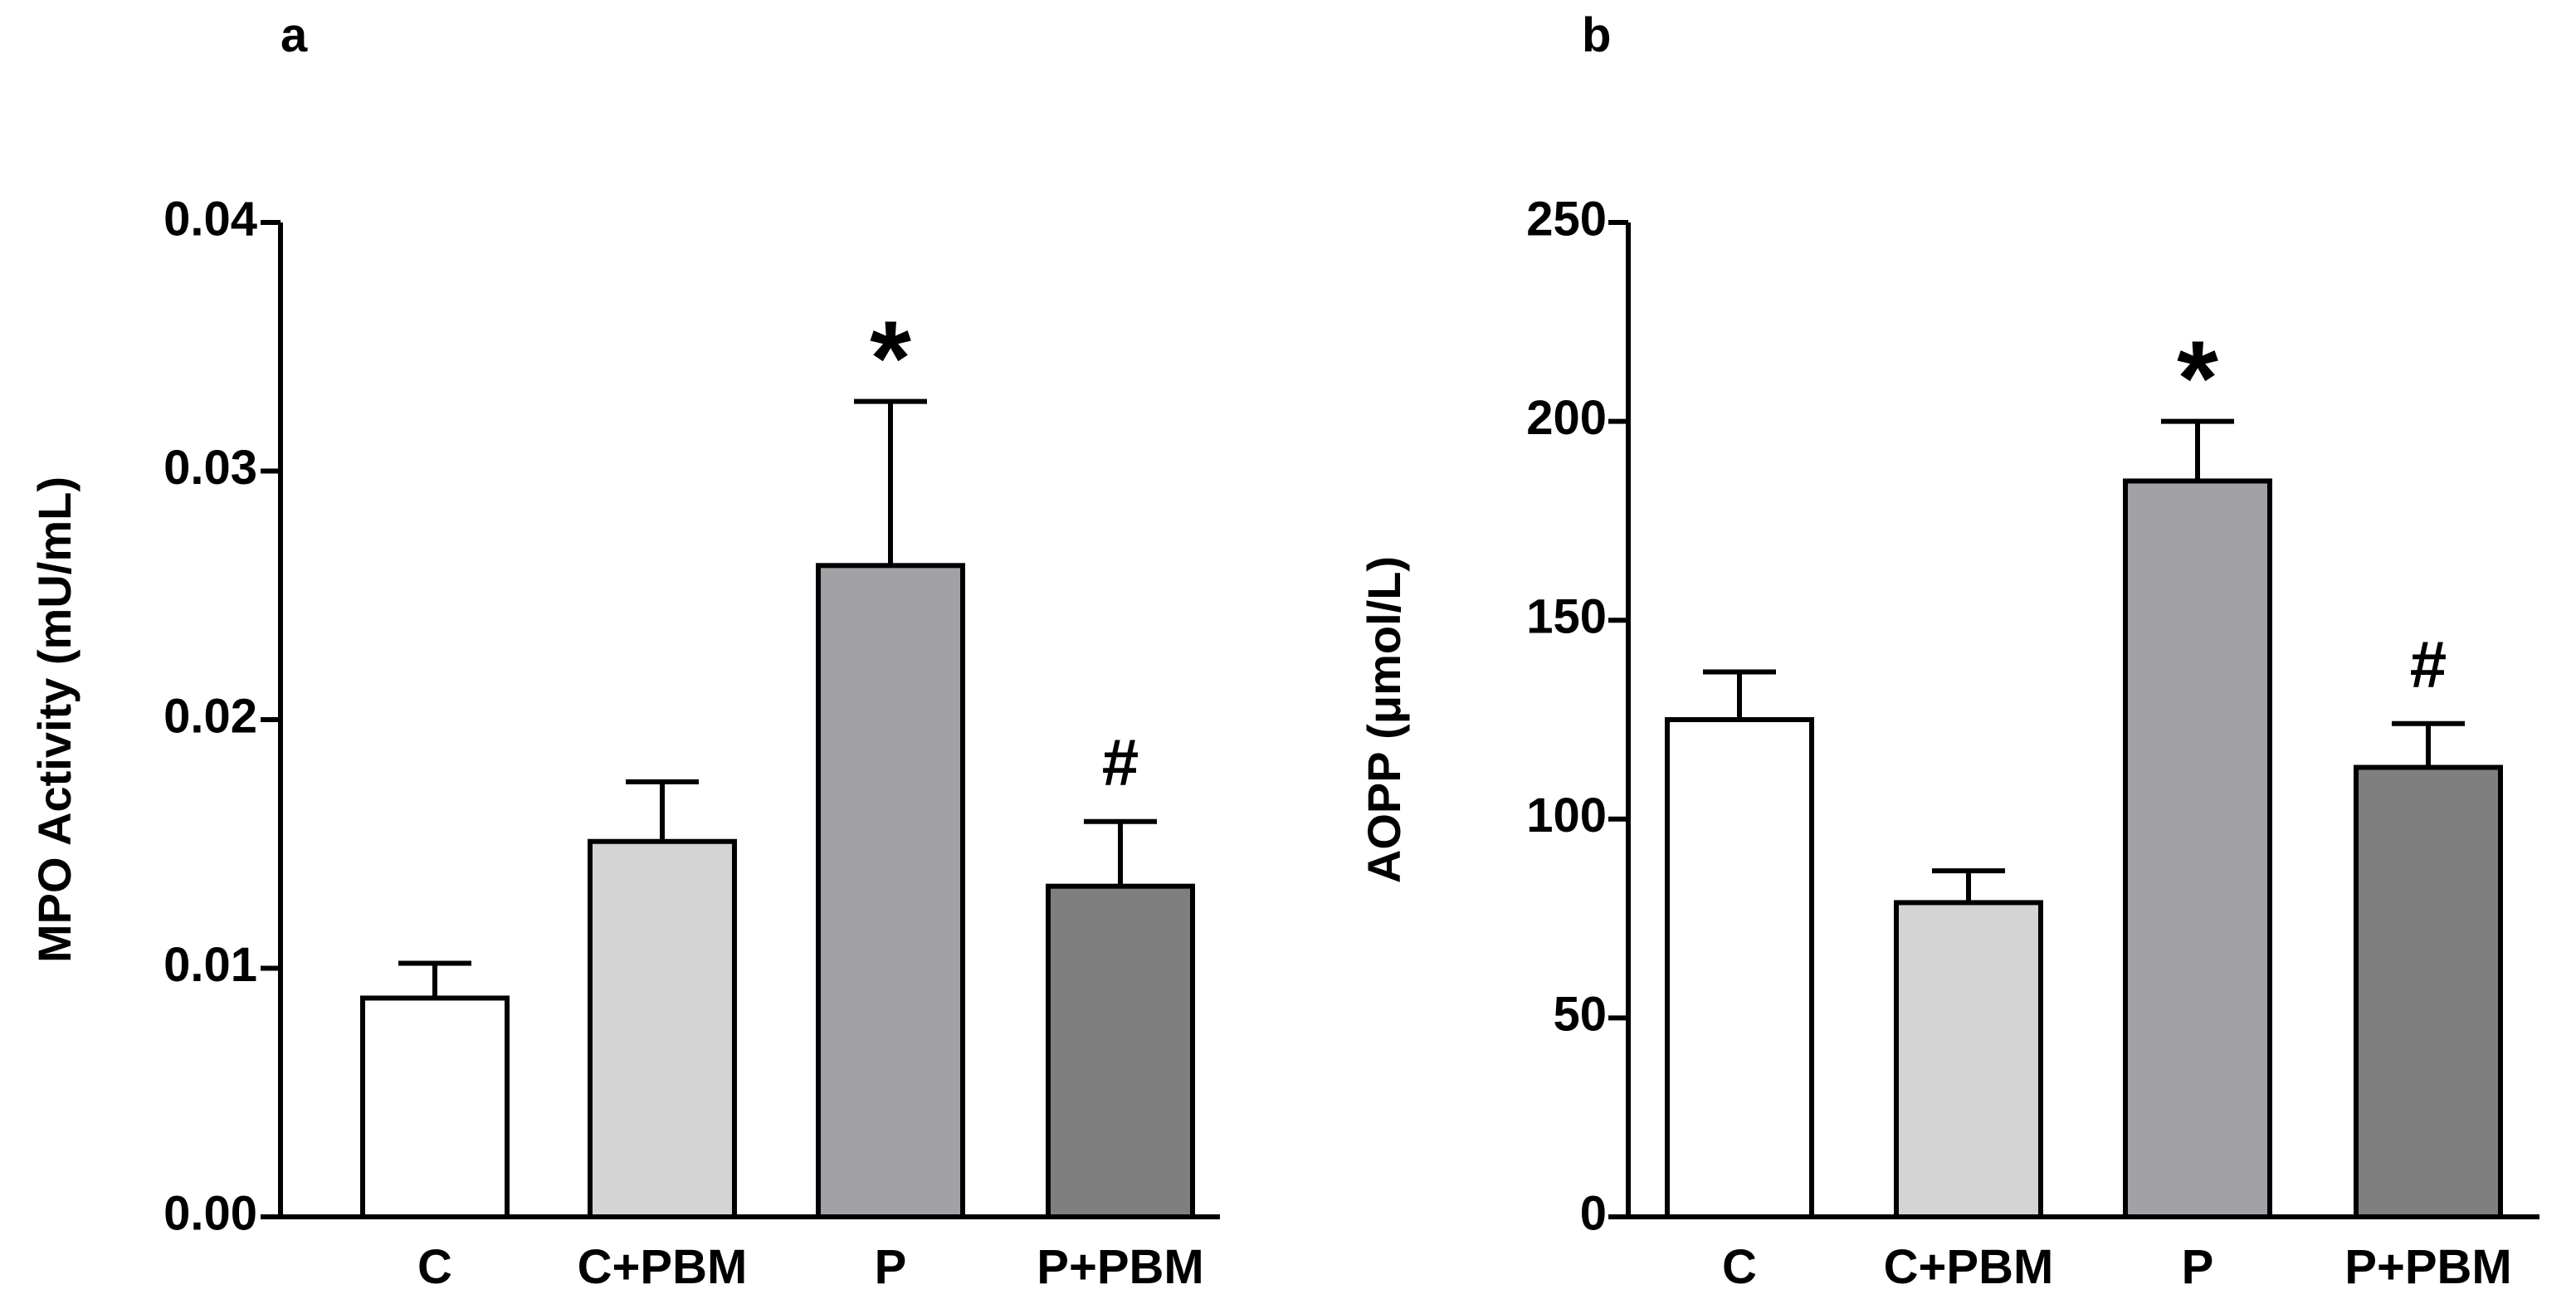 This screenshot has height=1304, width=2576. What do you see at coordinates (662, 1028) in the screenshot?
I see `panel-a-bar-c-plus-pbm` at bounding box center [662, 1028].